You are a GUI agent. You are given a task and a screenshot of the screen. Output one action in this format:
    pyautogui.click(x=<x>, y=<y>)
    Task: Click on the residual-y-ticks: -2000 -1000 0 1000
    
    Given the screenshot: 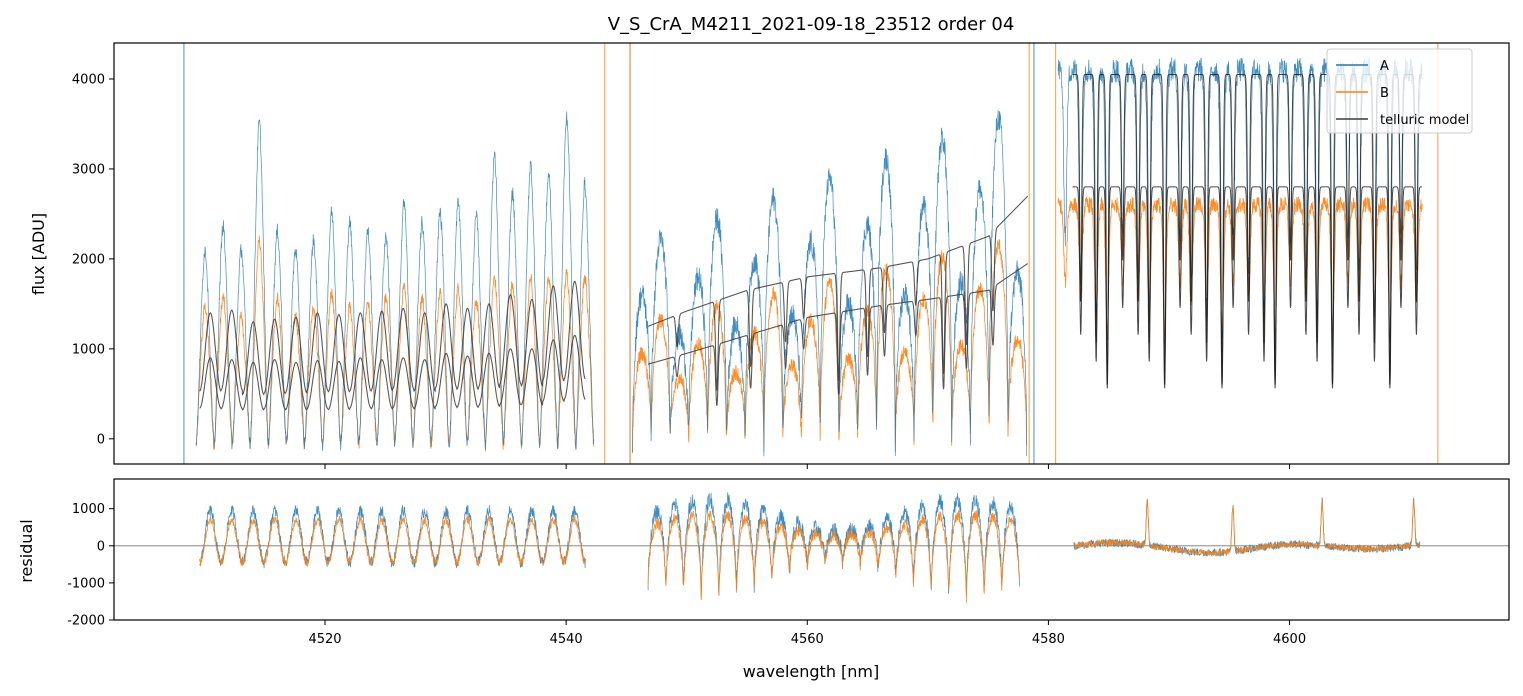 What is the action you would take?
    pyautogui.click(x=90, y=565)
    